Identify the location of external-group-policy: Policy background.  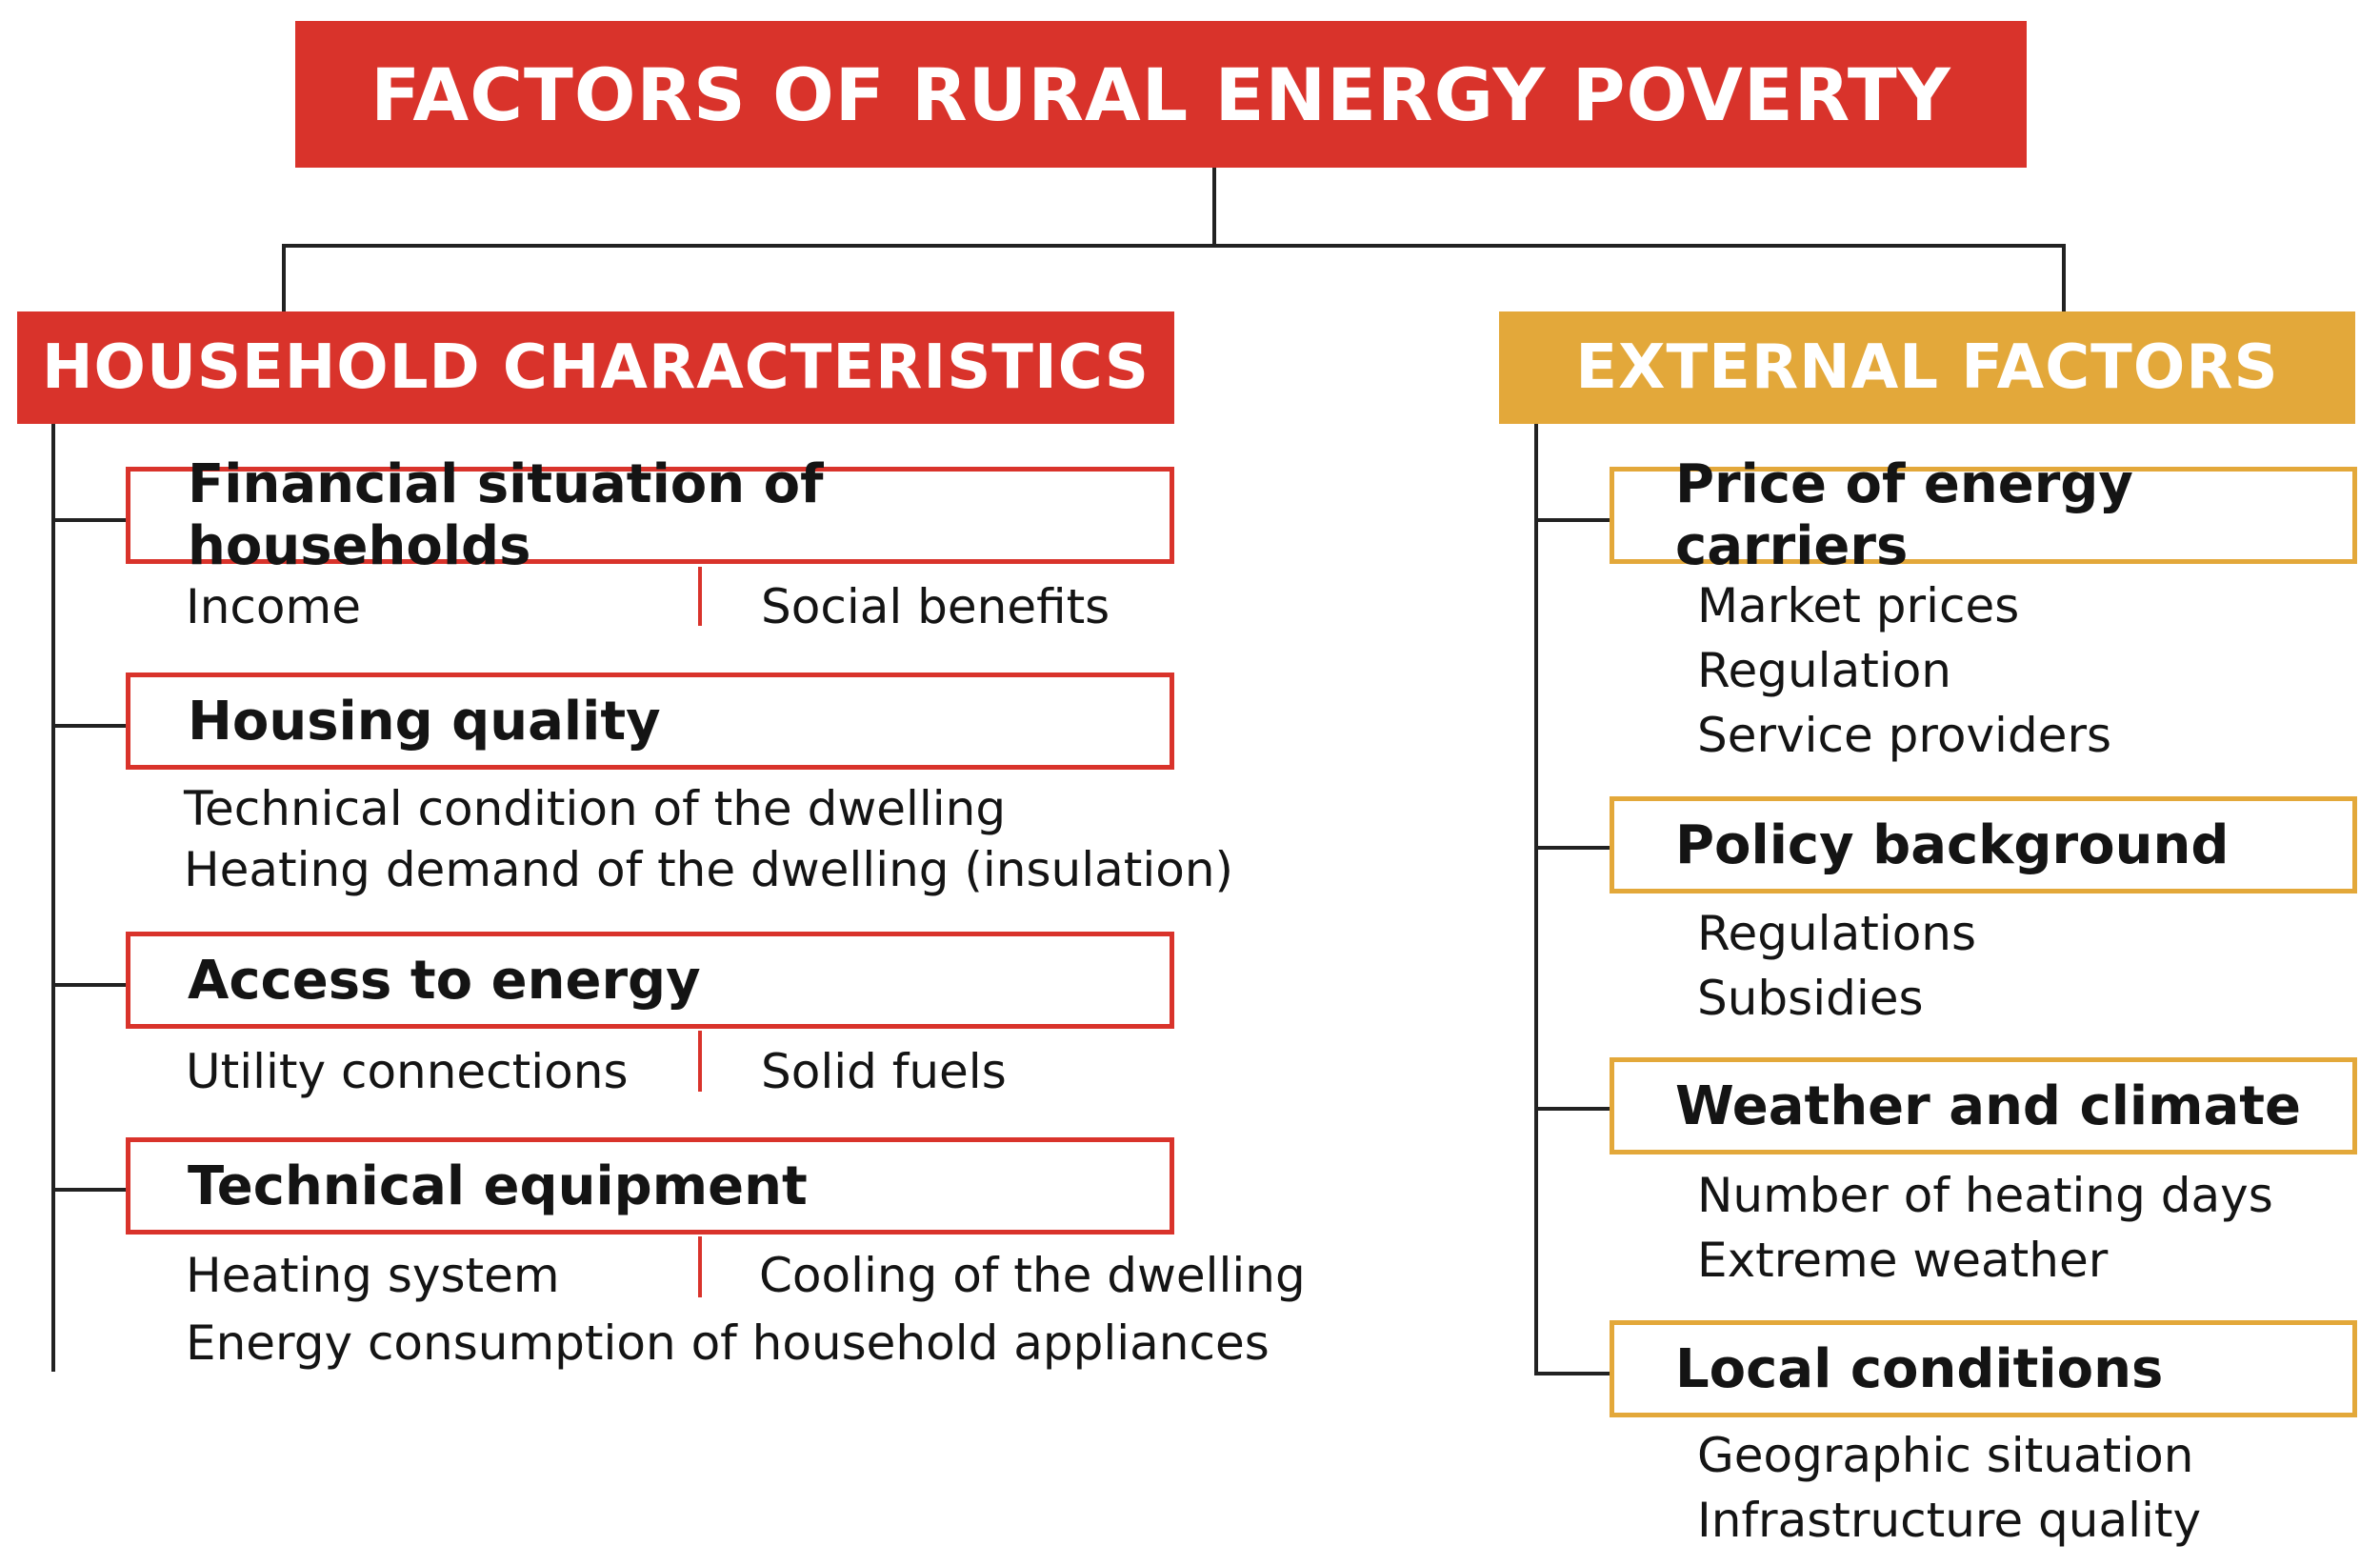
(1983, 844).